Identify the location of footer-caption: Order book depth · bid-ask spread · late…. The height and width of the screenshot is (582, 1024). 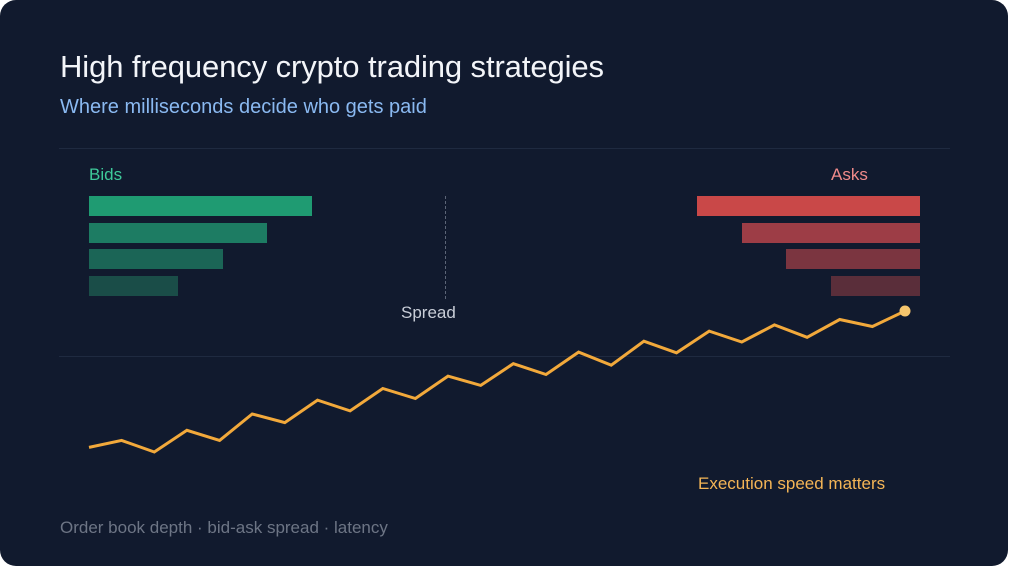
(224, 528).